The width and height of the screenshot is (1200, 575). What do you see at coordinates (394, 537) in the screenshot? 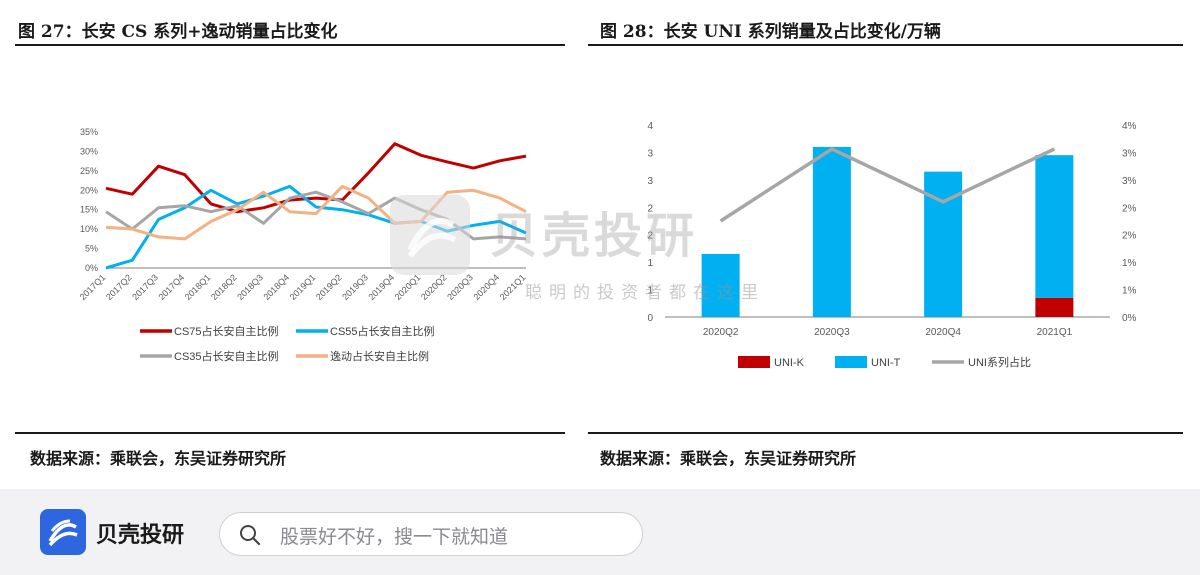
I see `search-placeholder: 股票好不好，搜一下就知道` at bounding box center [394, 537].